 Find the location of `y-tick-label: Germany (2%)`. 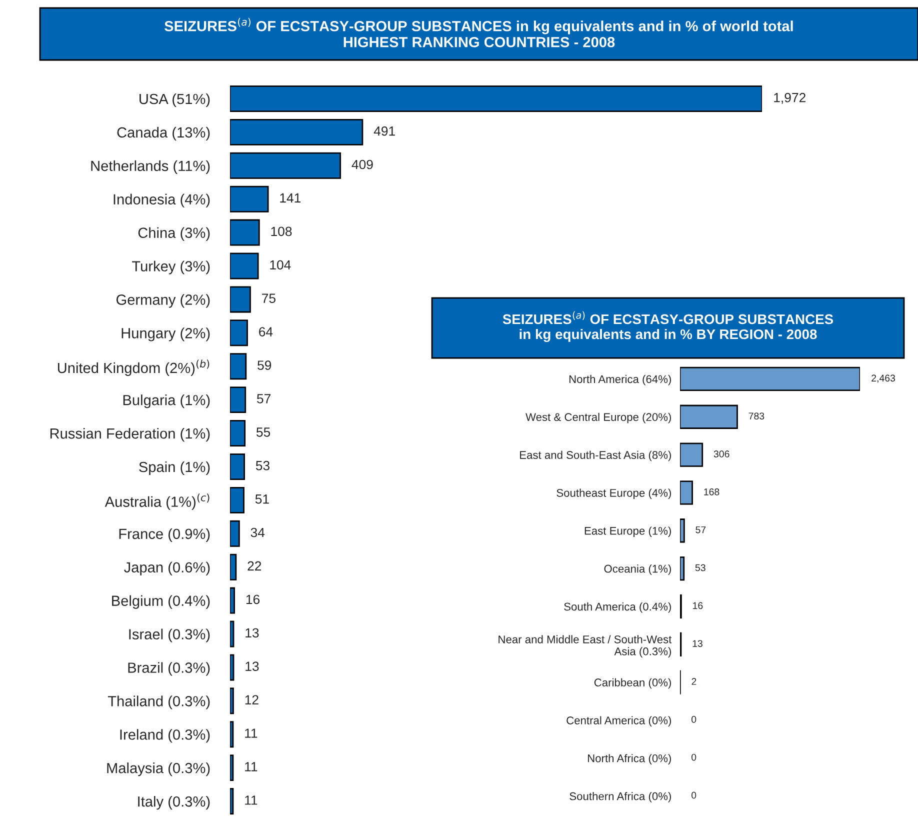

y-tick-label: Germany (2%) is located at coordinates (163, 301).